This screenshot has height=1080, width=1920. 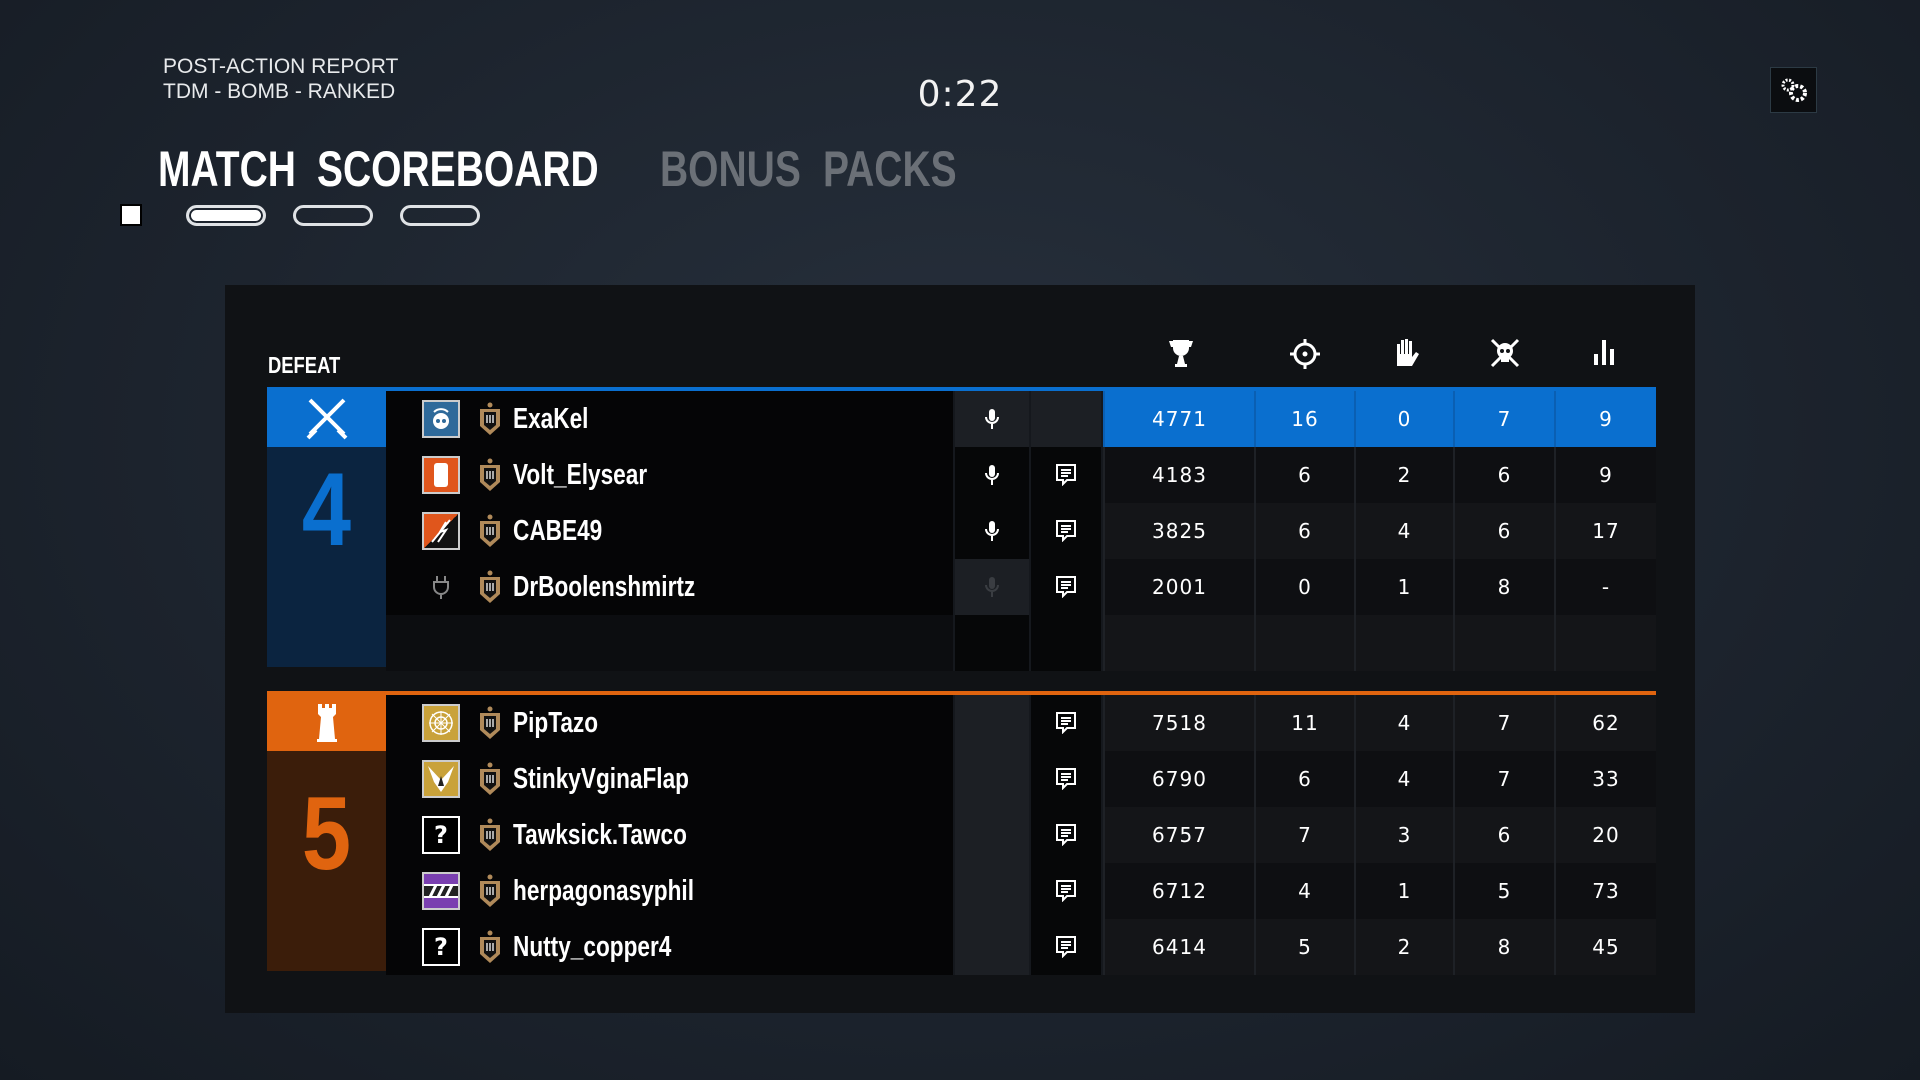 I want to click on player-row: DrBoolenshmirtz 2001 0 1 8-, so click(x=1021, y=587).